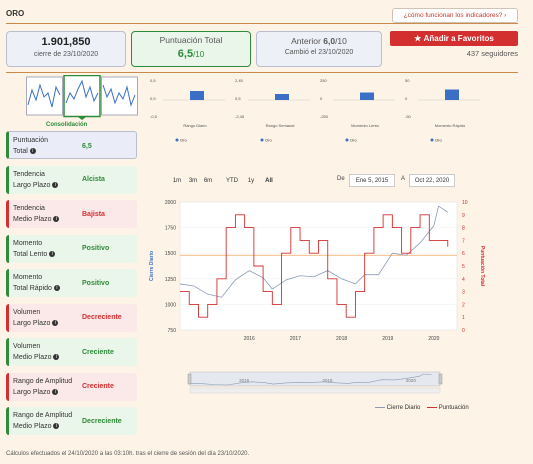 The image size is (533, 464). Describe the element at coordinates (313, 251) in the screenshot. I see `series-line-close` at that location.